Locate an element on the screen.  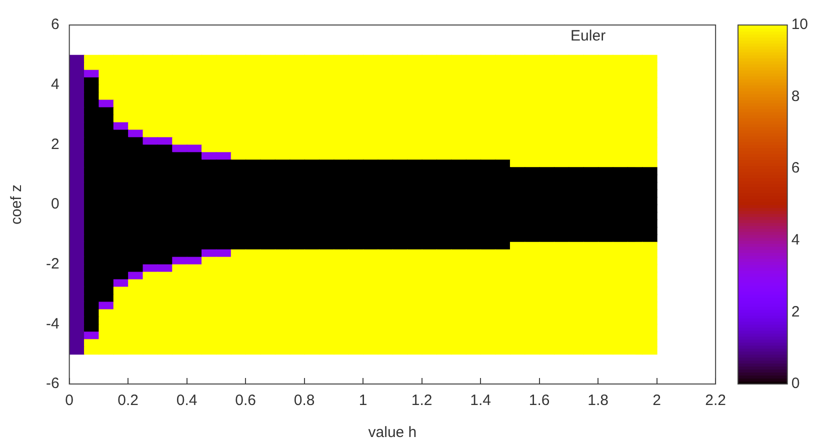
x-axis-title: value h is located at coordinates (392, 433).